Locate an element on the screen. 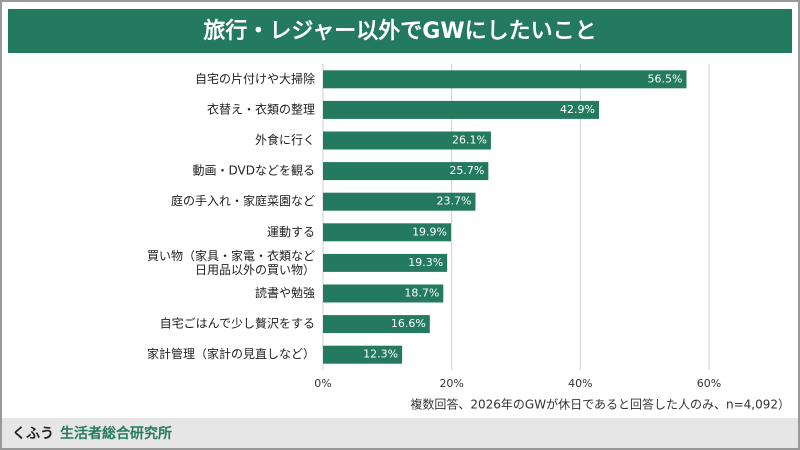  chart-title: 旅行・レジャー以外でGWにしたいこと is located at coordinates (399, 31).